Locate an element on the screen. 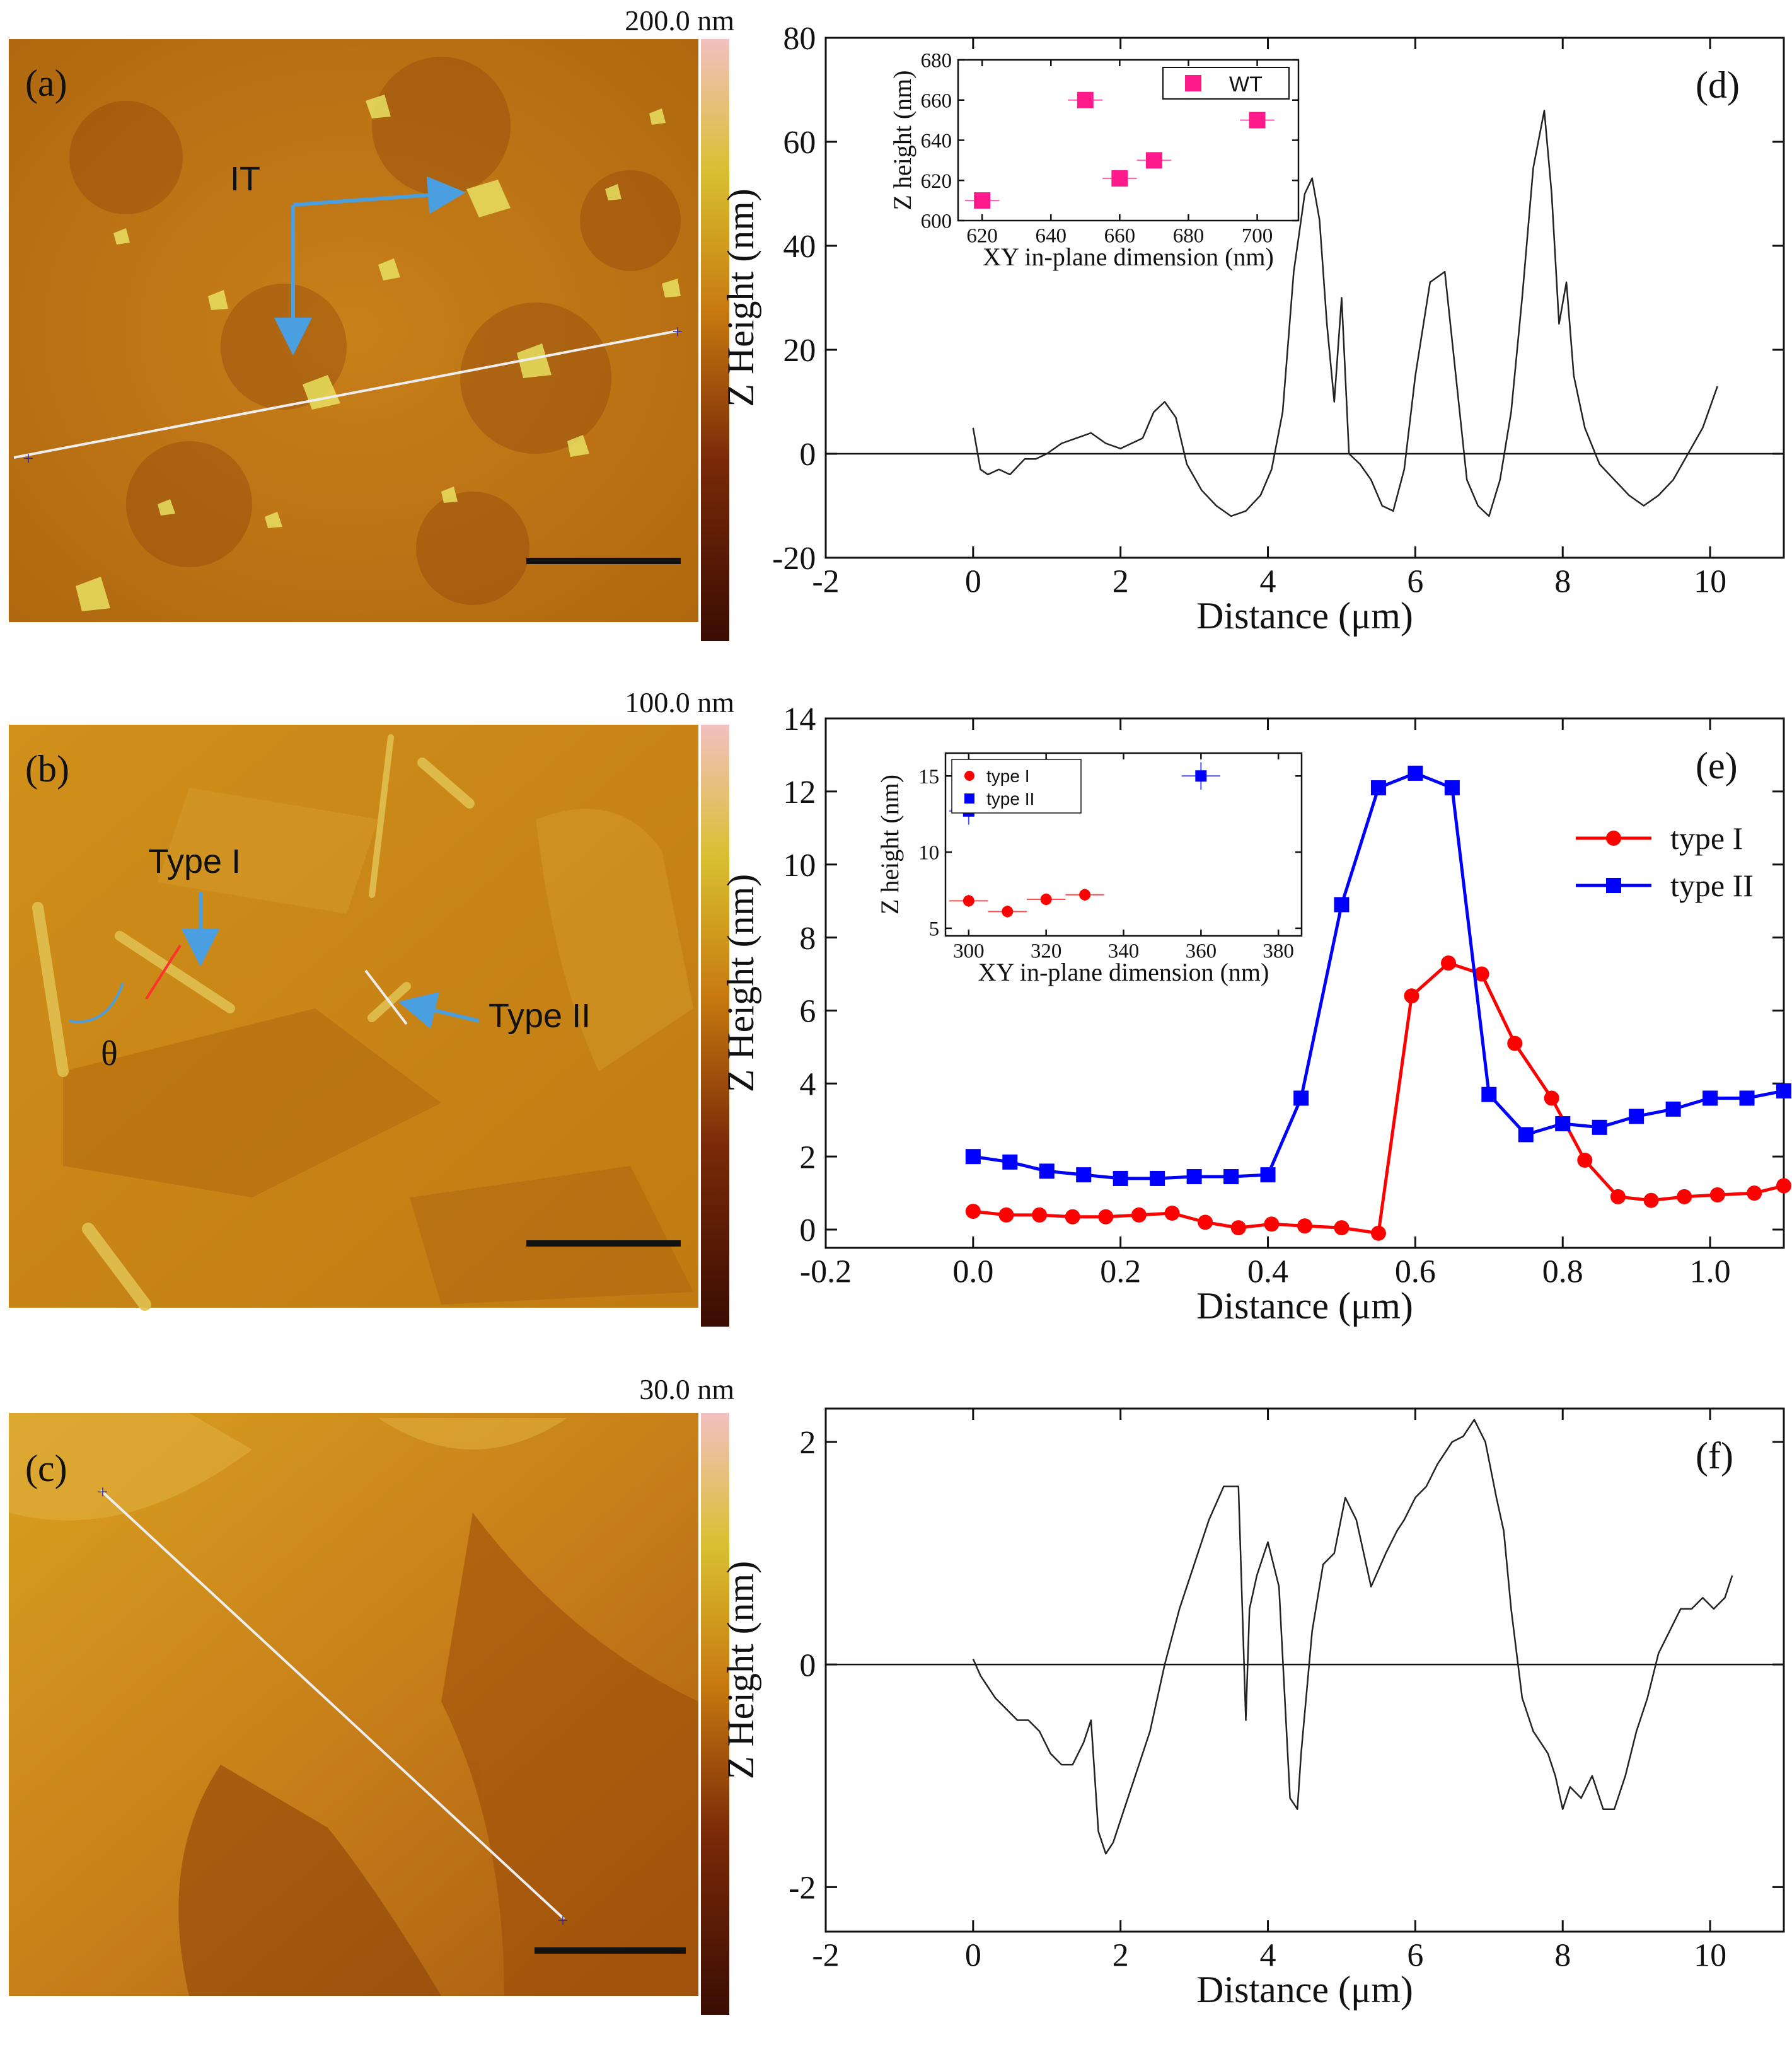  chart-e-ytick-label: 12 is located at coordinates (800, 793).